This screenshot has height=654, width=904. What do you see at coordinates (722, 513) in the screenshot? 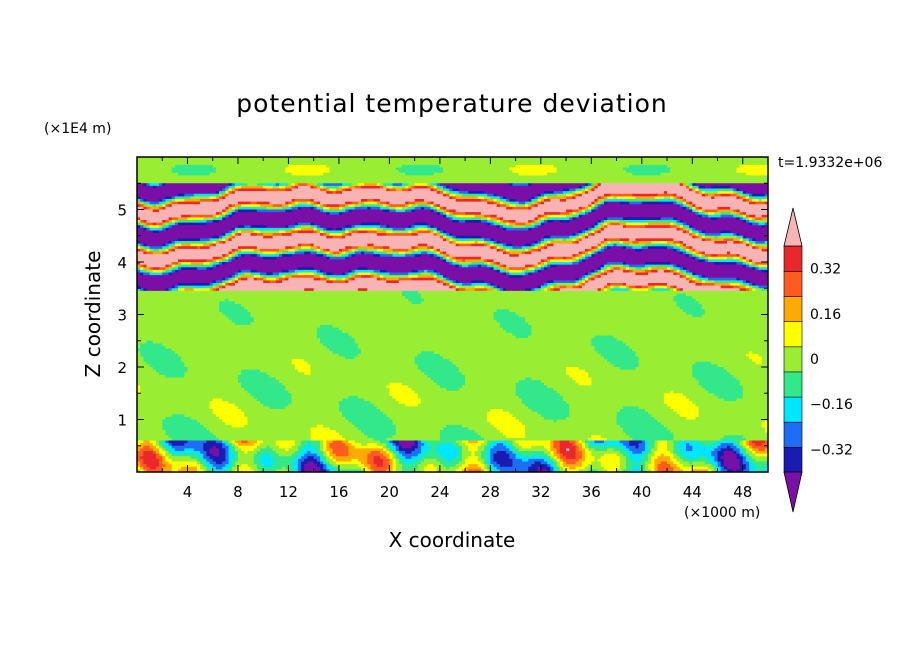
I see `x-unit-label: (×1000 m)` at bounding box center [722, 513].